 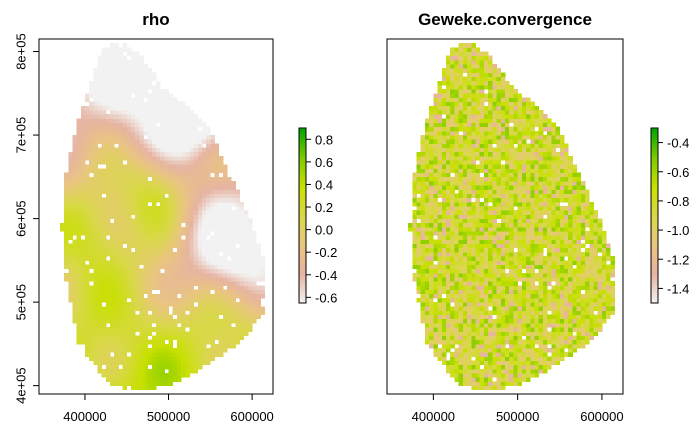 I want to click on legend-swatch, so click(x=302, y=150).